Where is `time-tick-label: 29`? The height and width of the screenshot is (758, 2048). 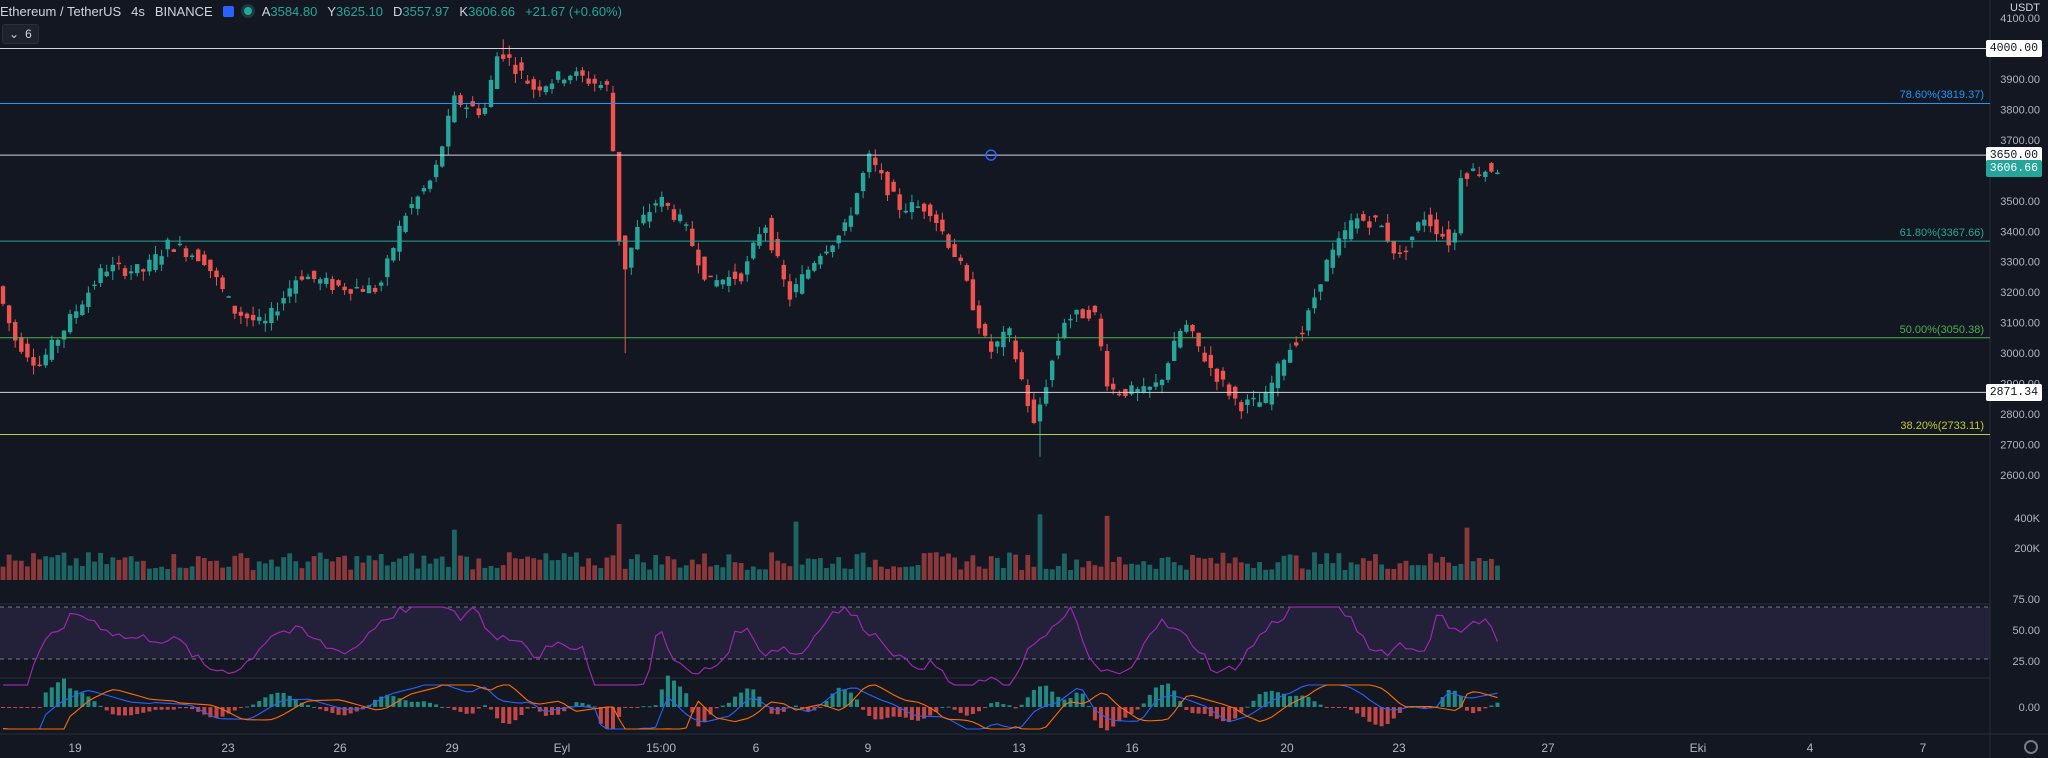
time-tick-label: 29 is located at coordinates (452, 748).